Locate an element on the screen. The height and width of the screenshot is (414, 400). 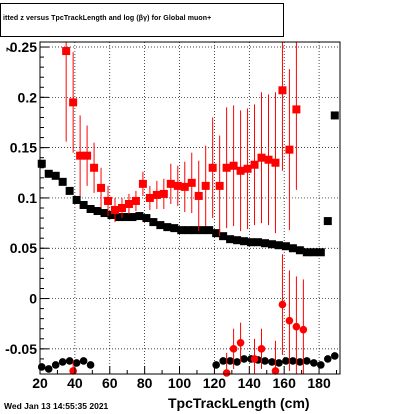
x-tick-label: 80 is located at coordinates (145, 383).